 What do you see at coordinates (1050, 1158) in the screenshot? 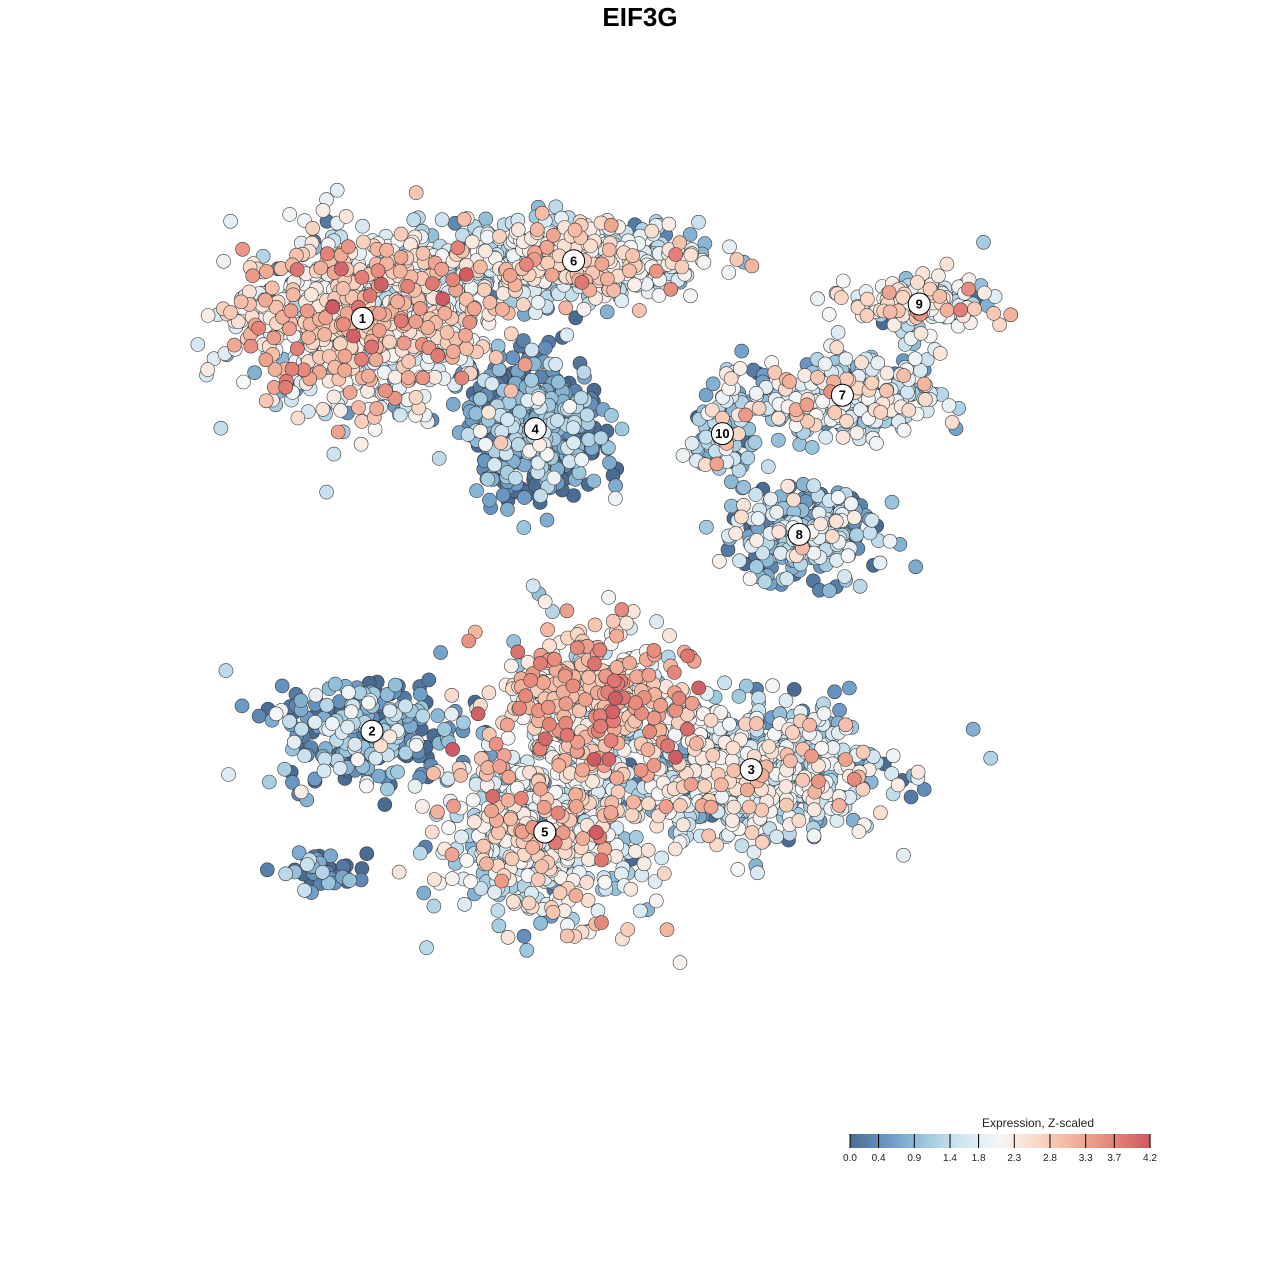
I see `legend-tick-label: 2.8` at bounding box center [1050, 1158].